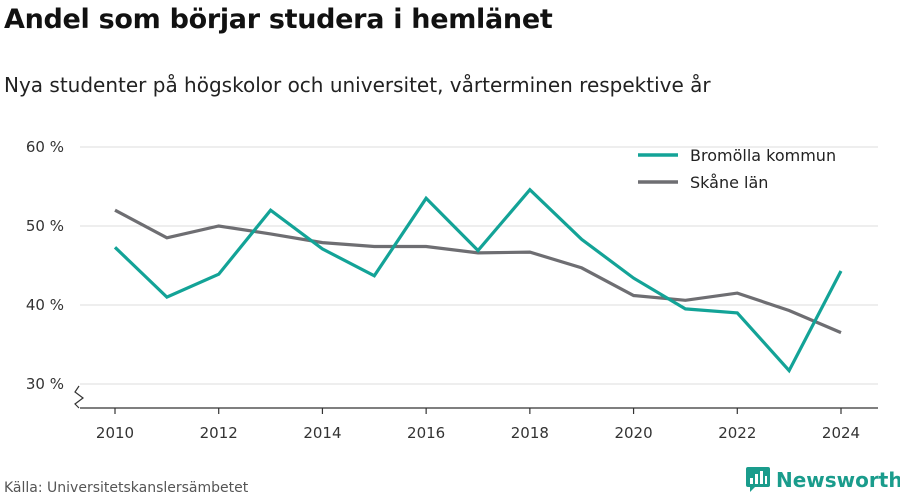 The height and width of the screenshot is (500, 900). Describe the element at coordinates (115, 433) in the screenshot. I see `x-tick-label: 2010` at that location.